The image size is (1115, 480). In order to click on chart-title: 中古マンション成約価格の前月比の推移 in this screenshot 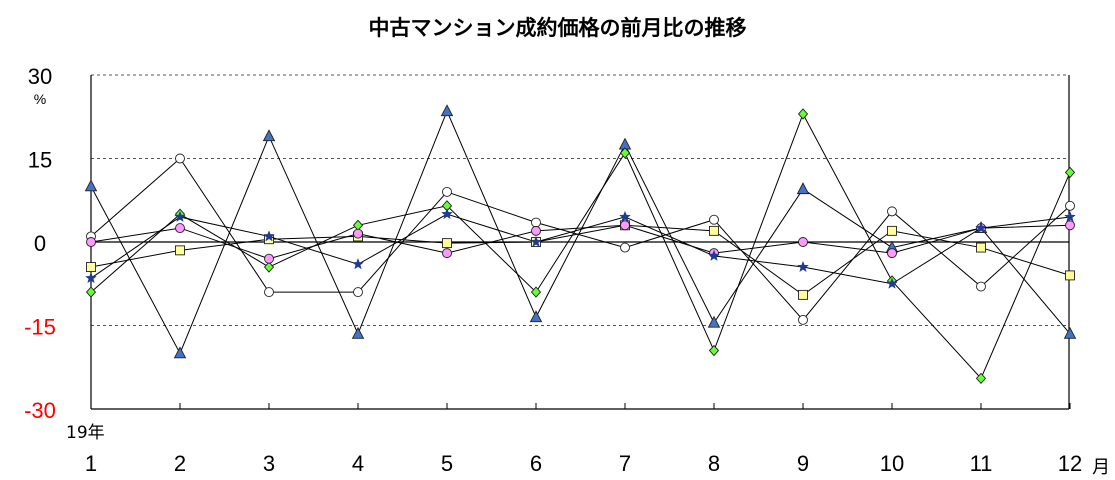, I will do `click(557, 28)`.